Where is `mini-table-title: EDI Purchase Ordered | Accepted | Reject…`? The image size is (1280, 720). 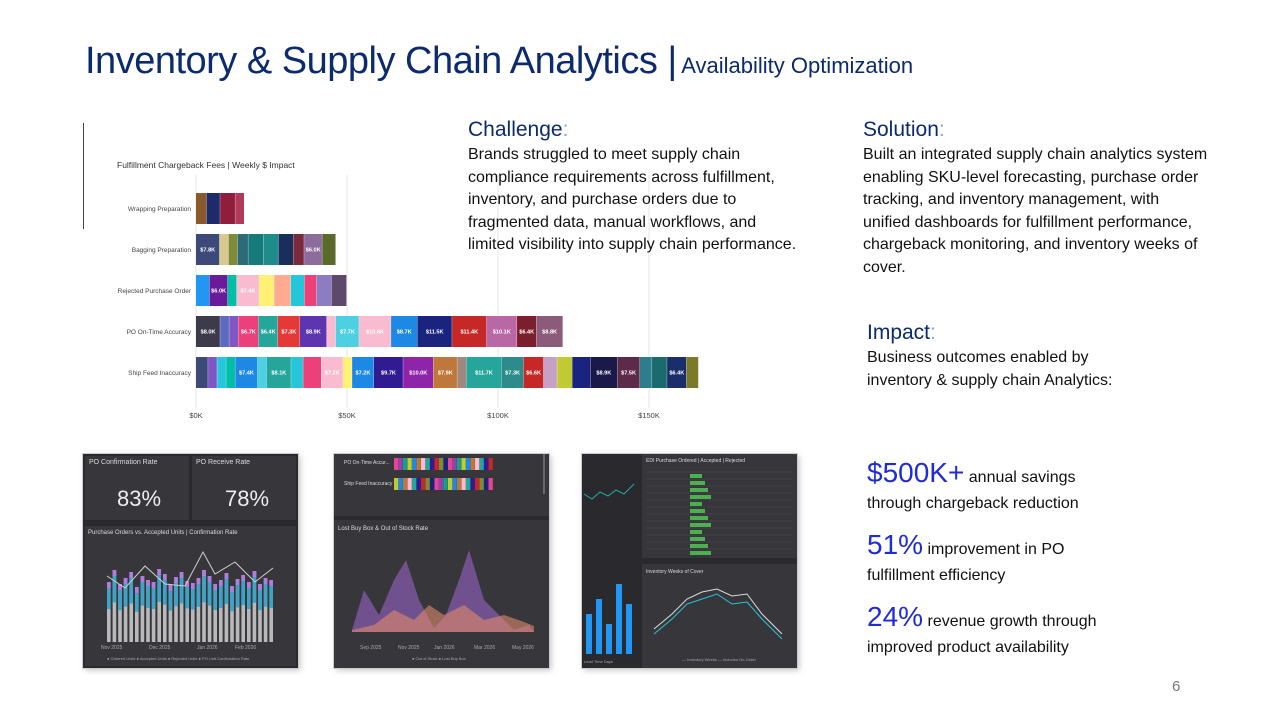
mini-table-title: EDI Purchase Ordered | Accepted | Reject… is located at coordinates (696, 461).